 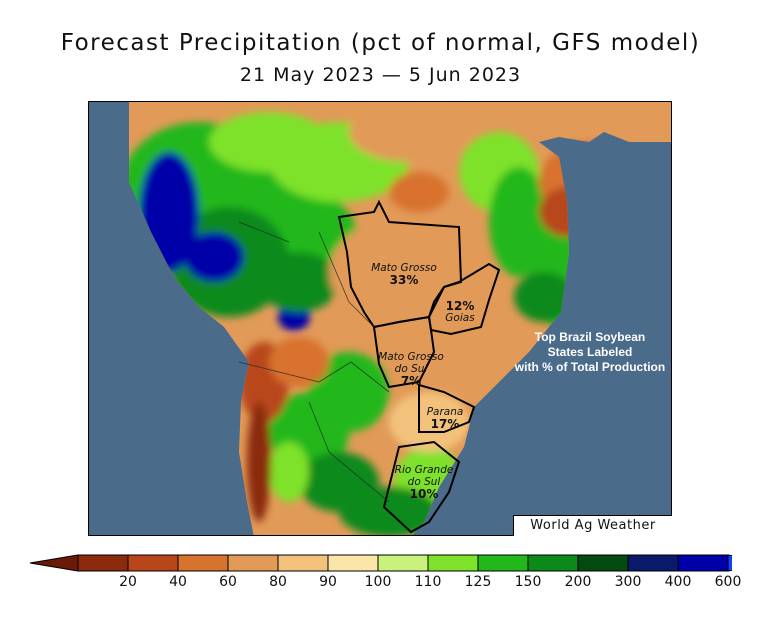 What do you see at coordinates (278, 582) in the screenshot?
I see `legend-tick-label: 80` at bounding box center [278, 582].